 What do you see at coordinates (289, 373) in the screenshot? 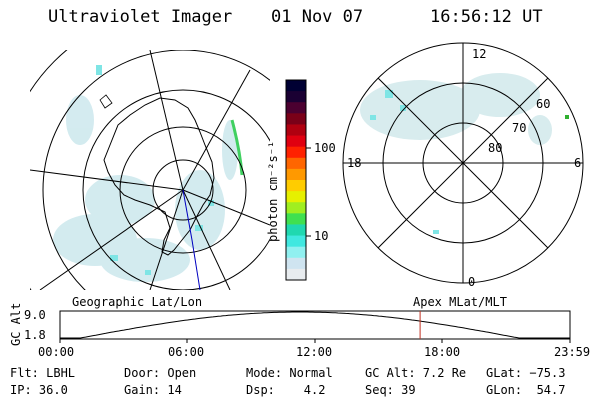
I see `status-mode: Mode: Normal` at bounding box center [289, 373].